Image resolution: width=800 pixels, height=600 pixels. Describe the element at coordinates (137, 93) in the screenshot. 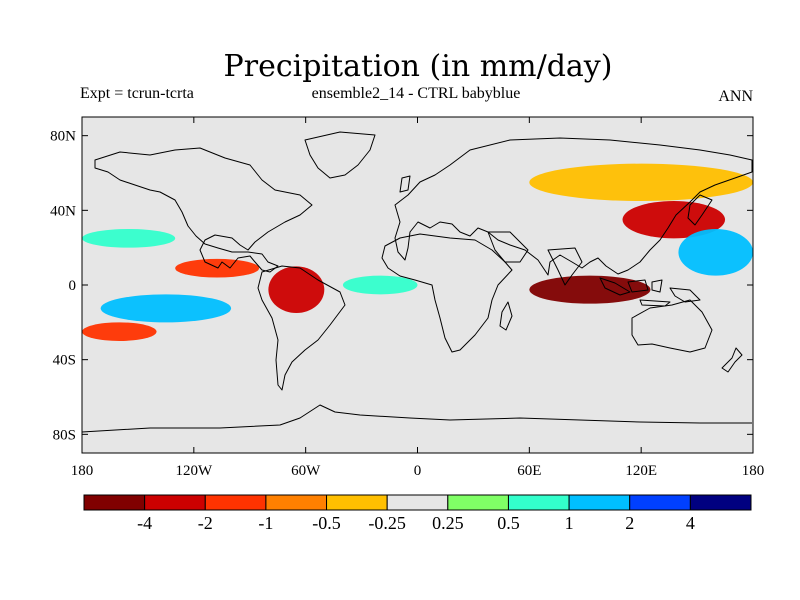

I see `subtitle-left: Expt = tcrun-tcrta` at that location.